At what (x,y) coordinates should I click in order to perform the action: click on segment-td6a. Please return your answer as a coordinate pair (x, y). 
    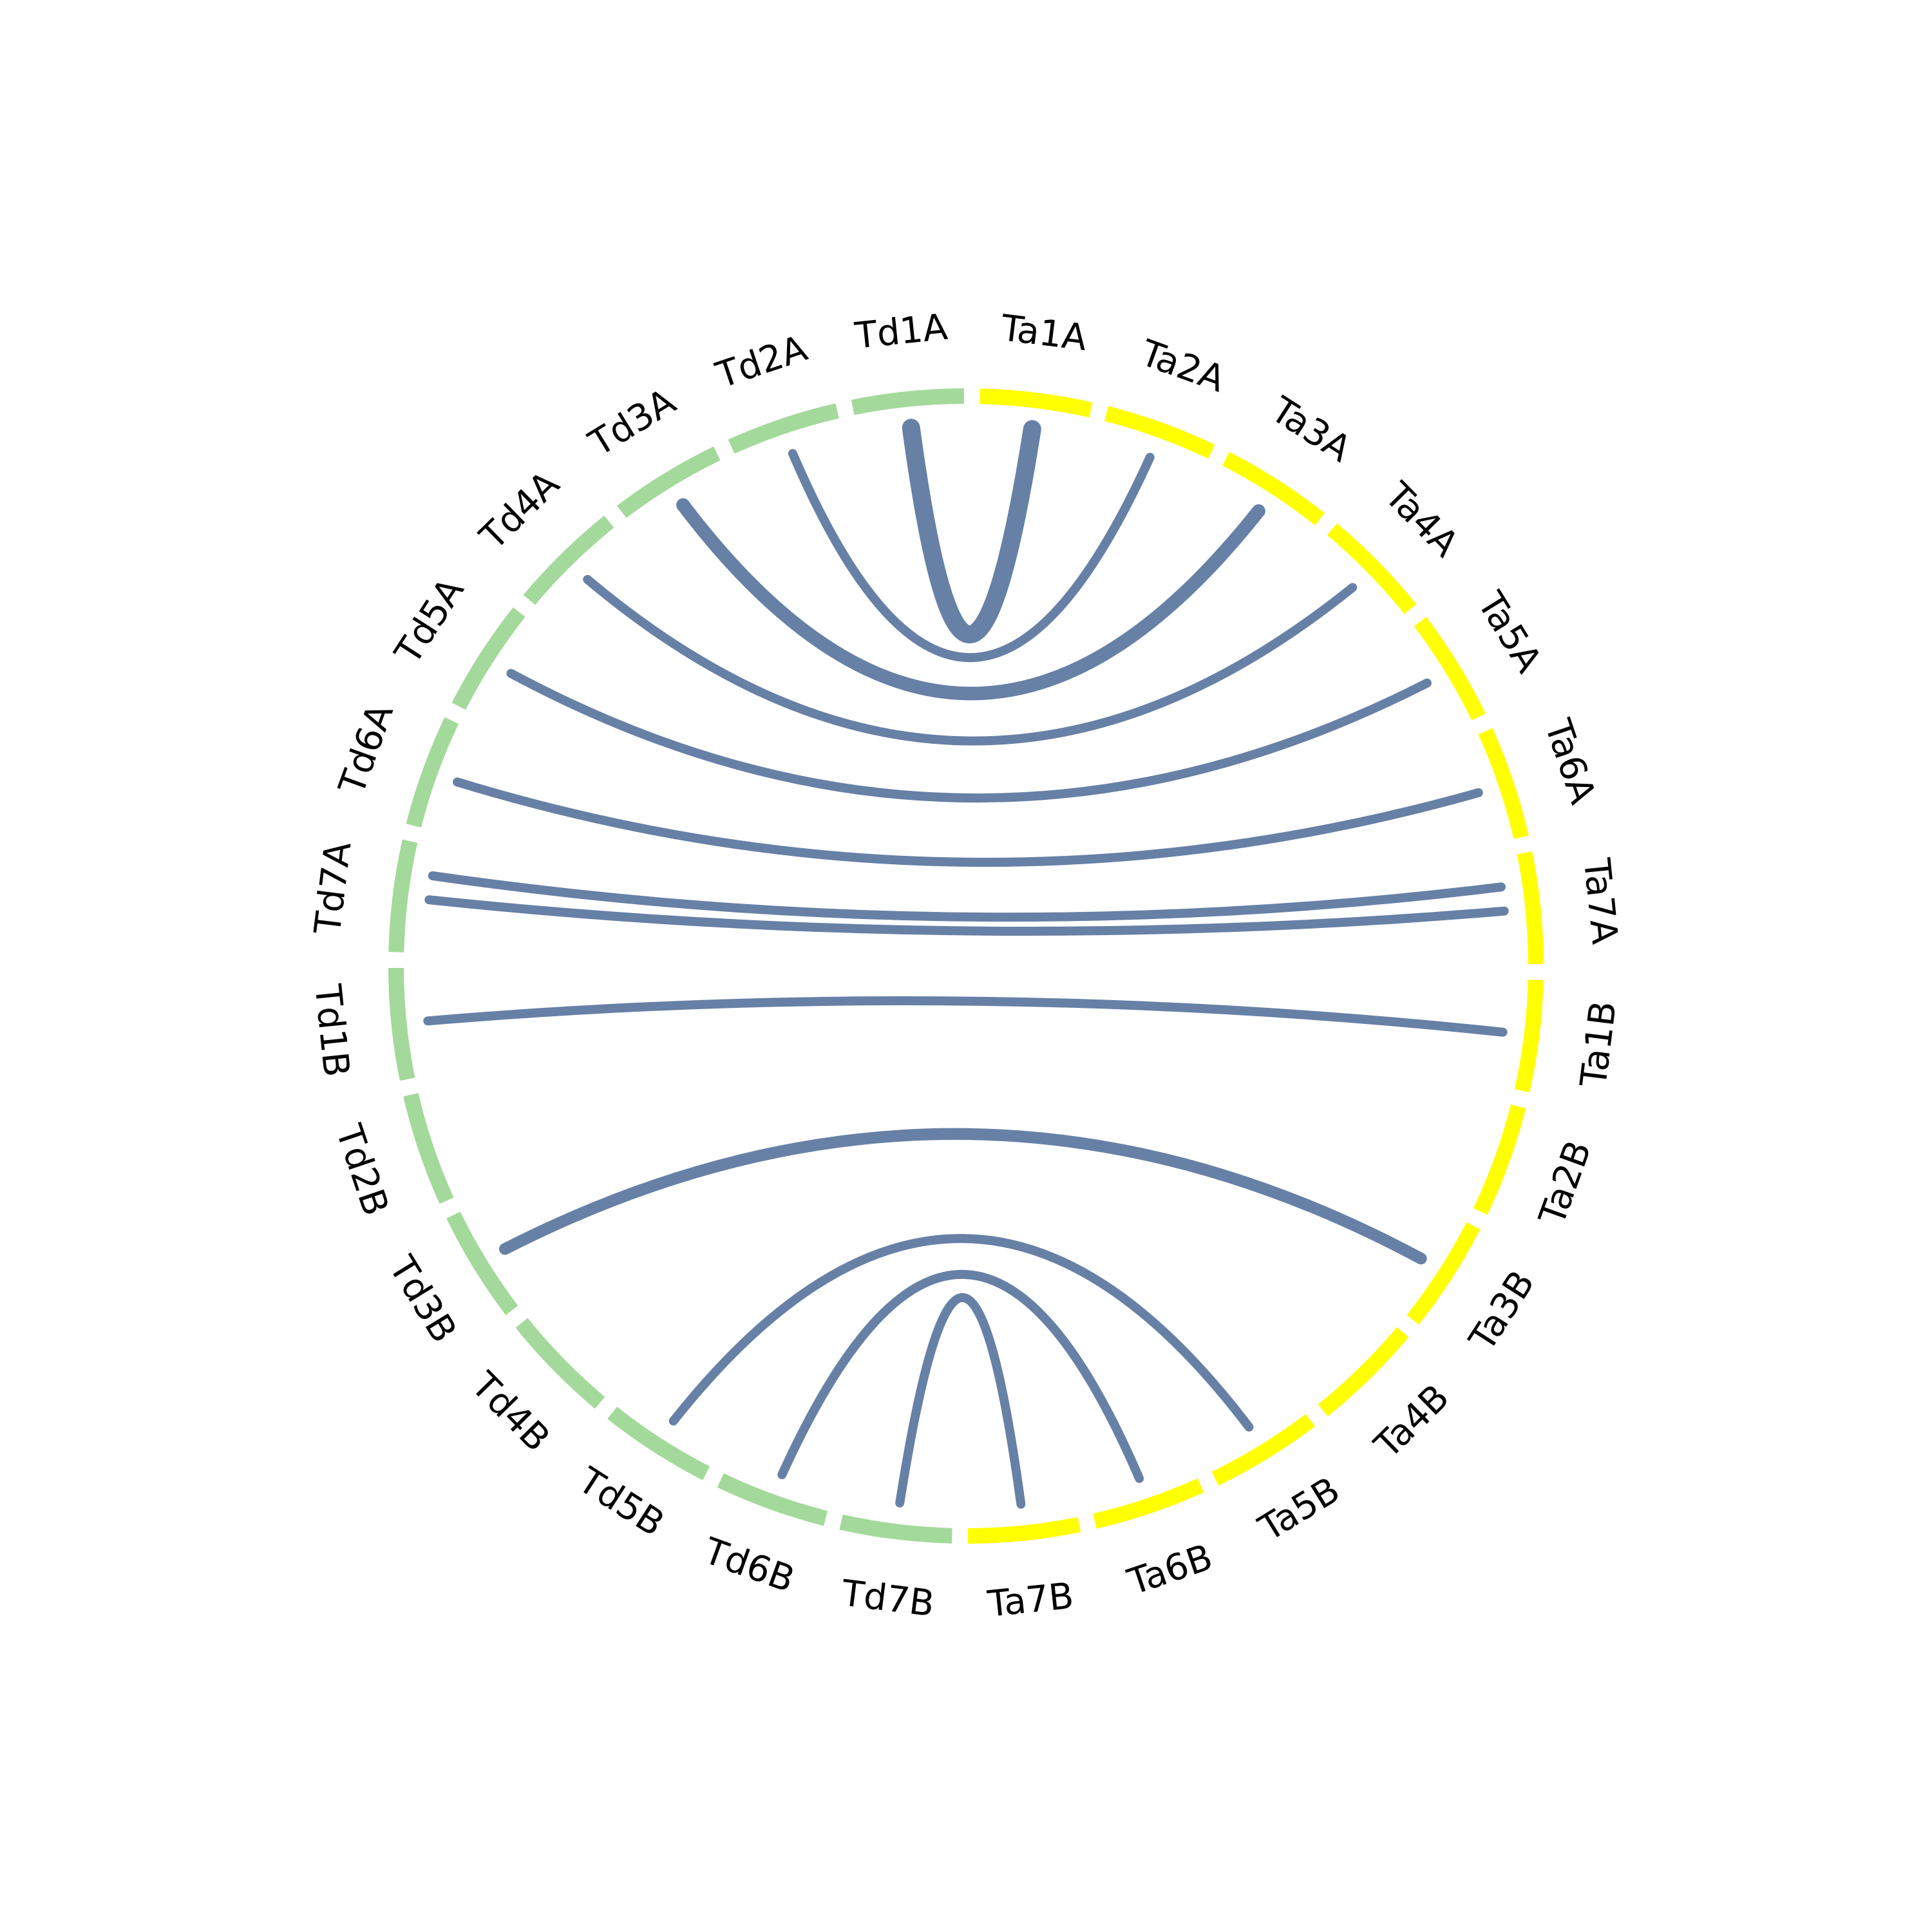
    Looking at the image, I should click on (432, 773).